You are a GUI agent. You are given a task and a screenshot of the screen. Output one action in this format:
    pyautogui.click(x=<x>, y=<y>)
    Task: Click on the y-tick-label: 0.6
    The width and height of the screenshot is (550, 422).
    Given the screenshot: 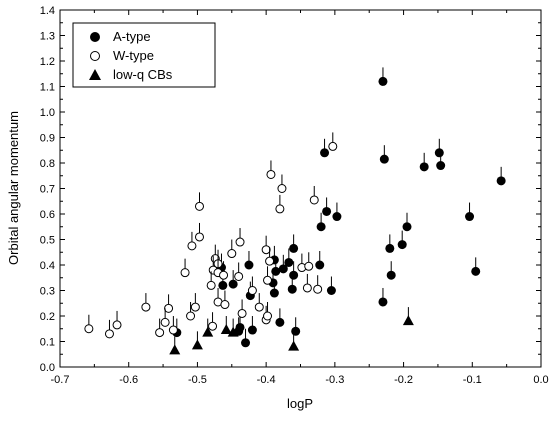 What is the action you would take?
    pyautogui.click(x=47, y=215)
    